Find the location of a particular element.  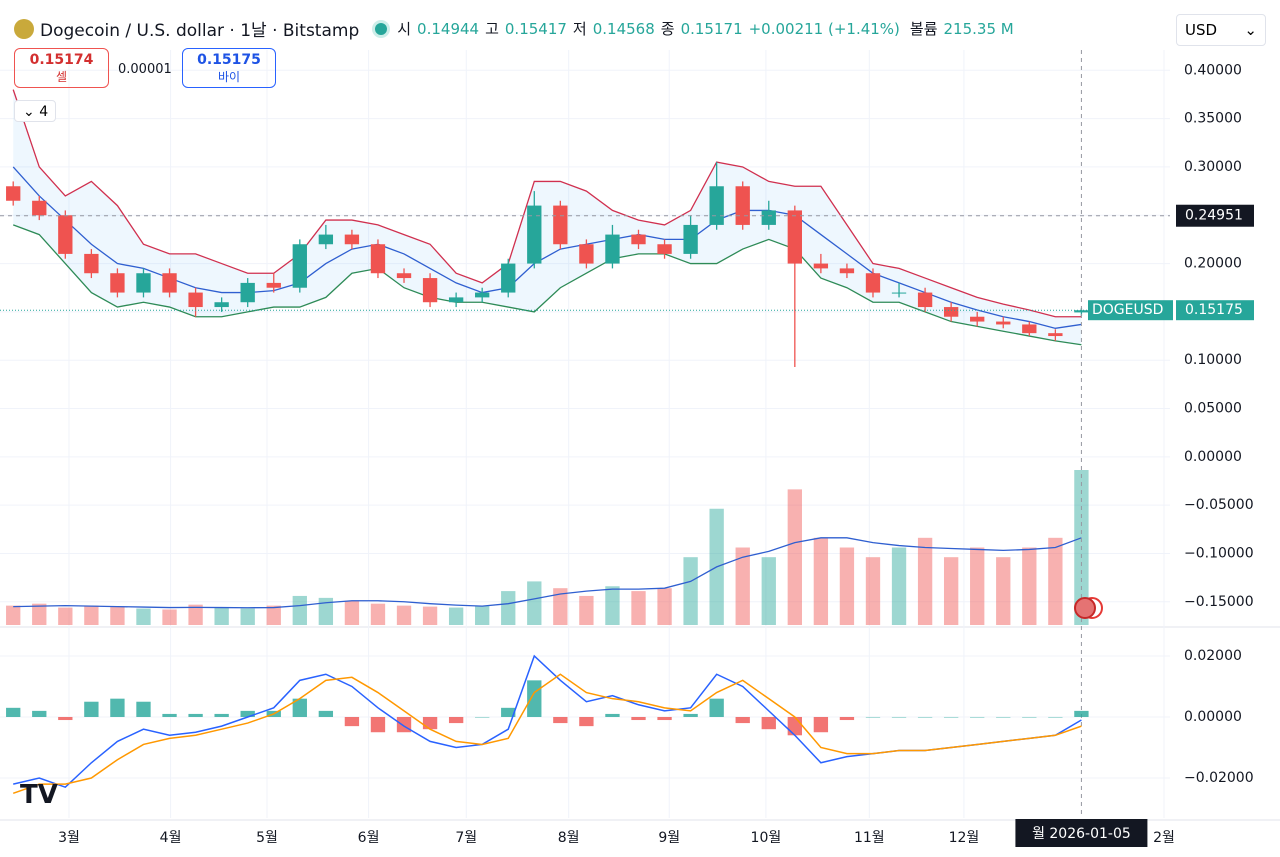

spread: 0.00001 is located at coordinates (145, 69).